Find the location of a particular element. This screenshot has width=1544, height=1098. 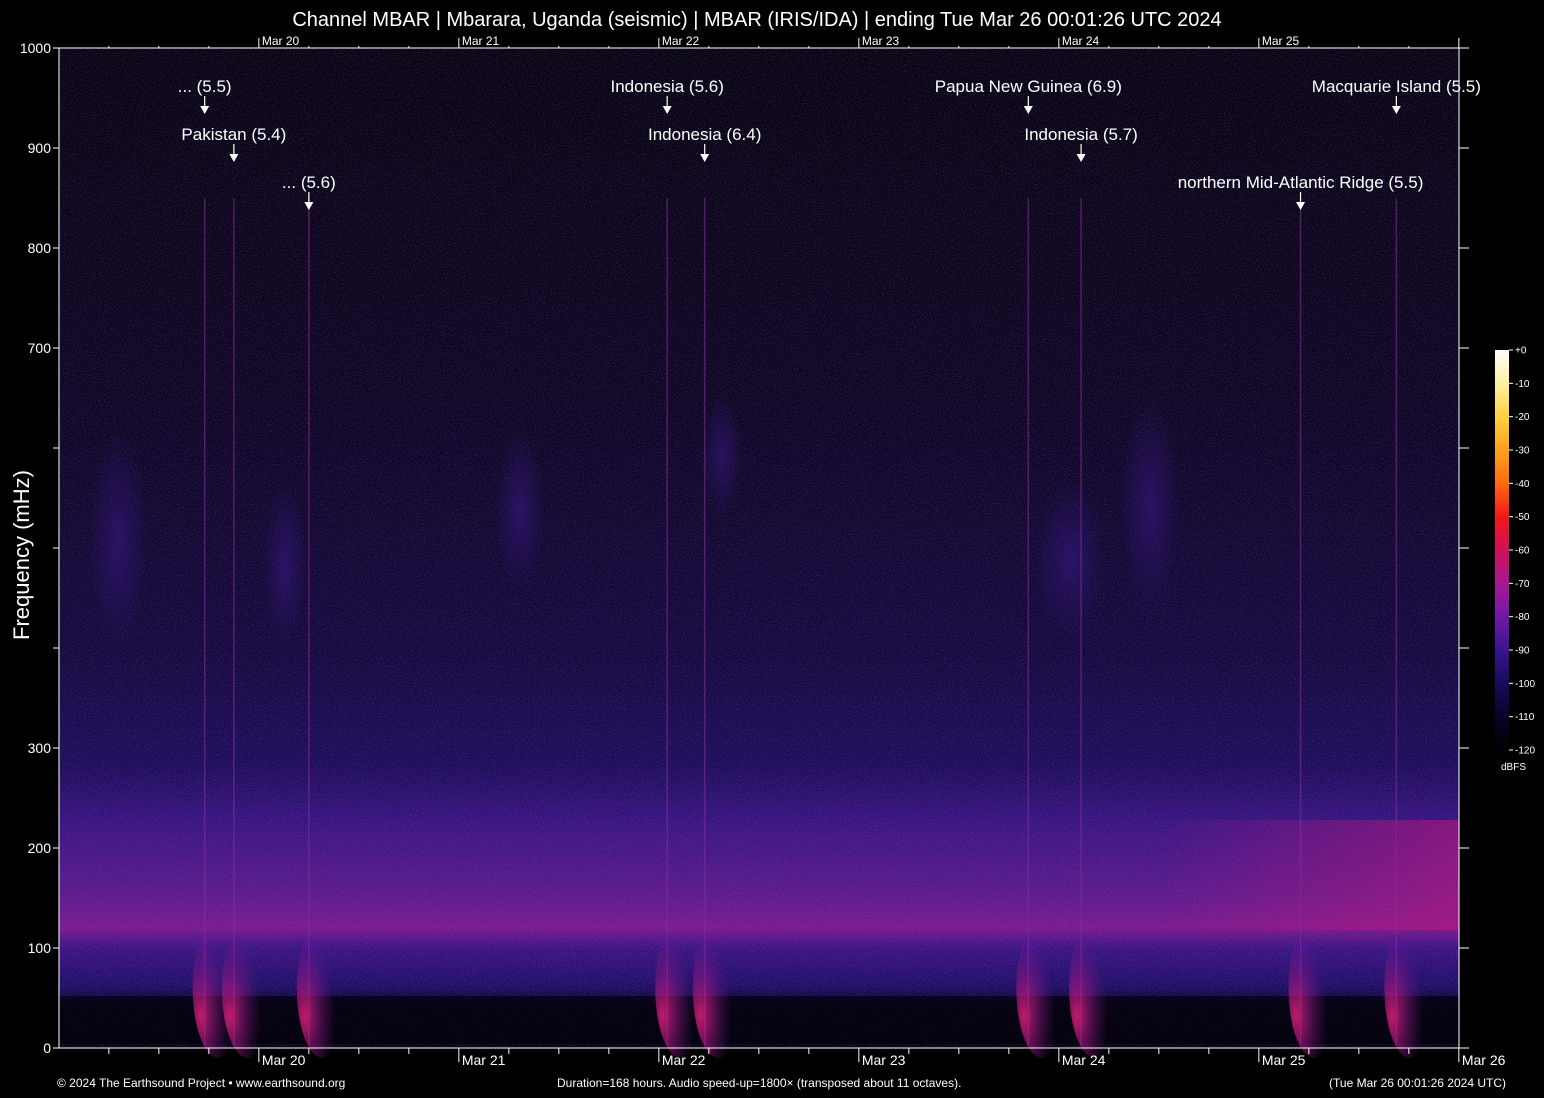

x-tick-label-top: Mar 24 is located at coordinates (1081, 41).